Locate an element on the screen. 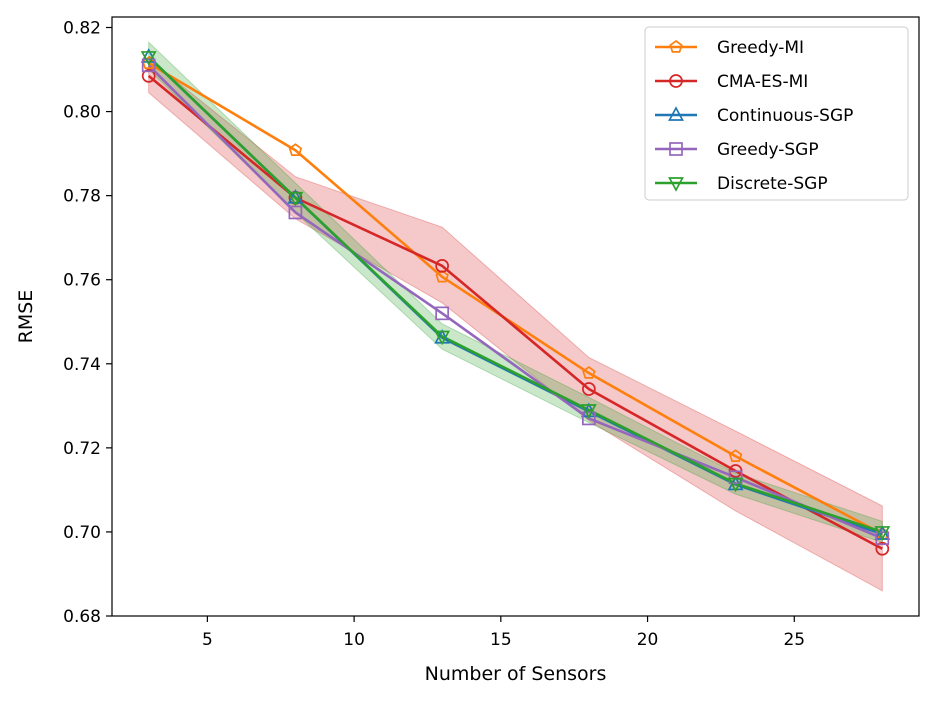  legend-marker-greedy-mi is located at coordinates (676, 46).